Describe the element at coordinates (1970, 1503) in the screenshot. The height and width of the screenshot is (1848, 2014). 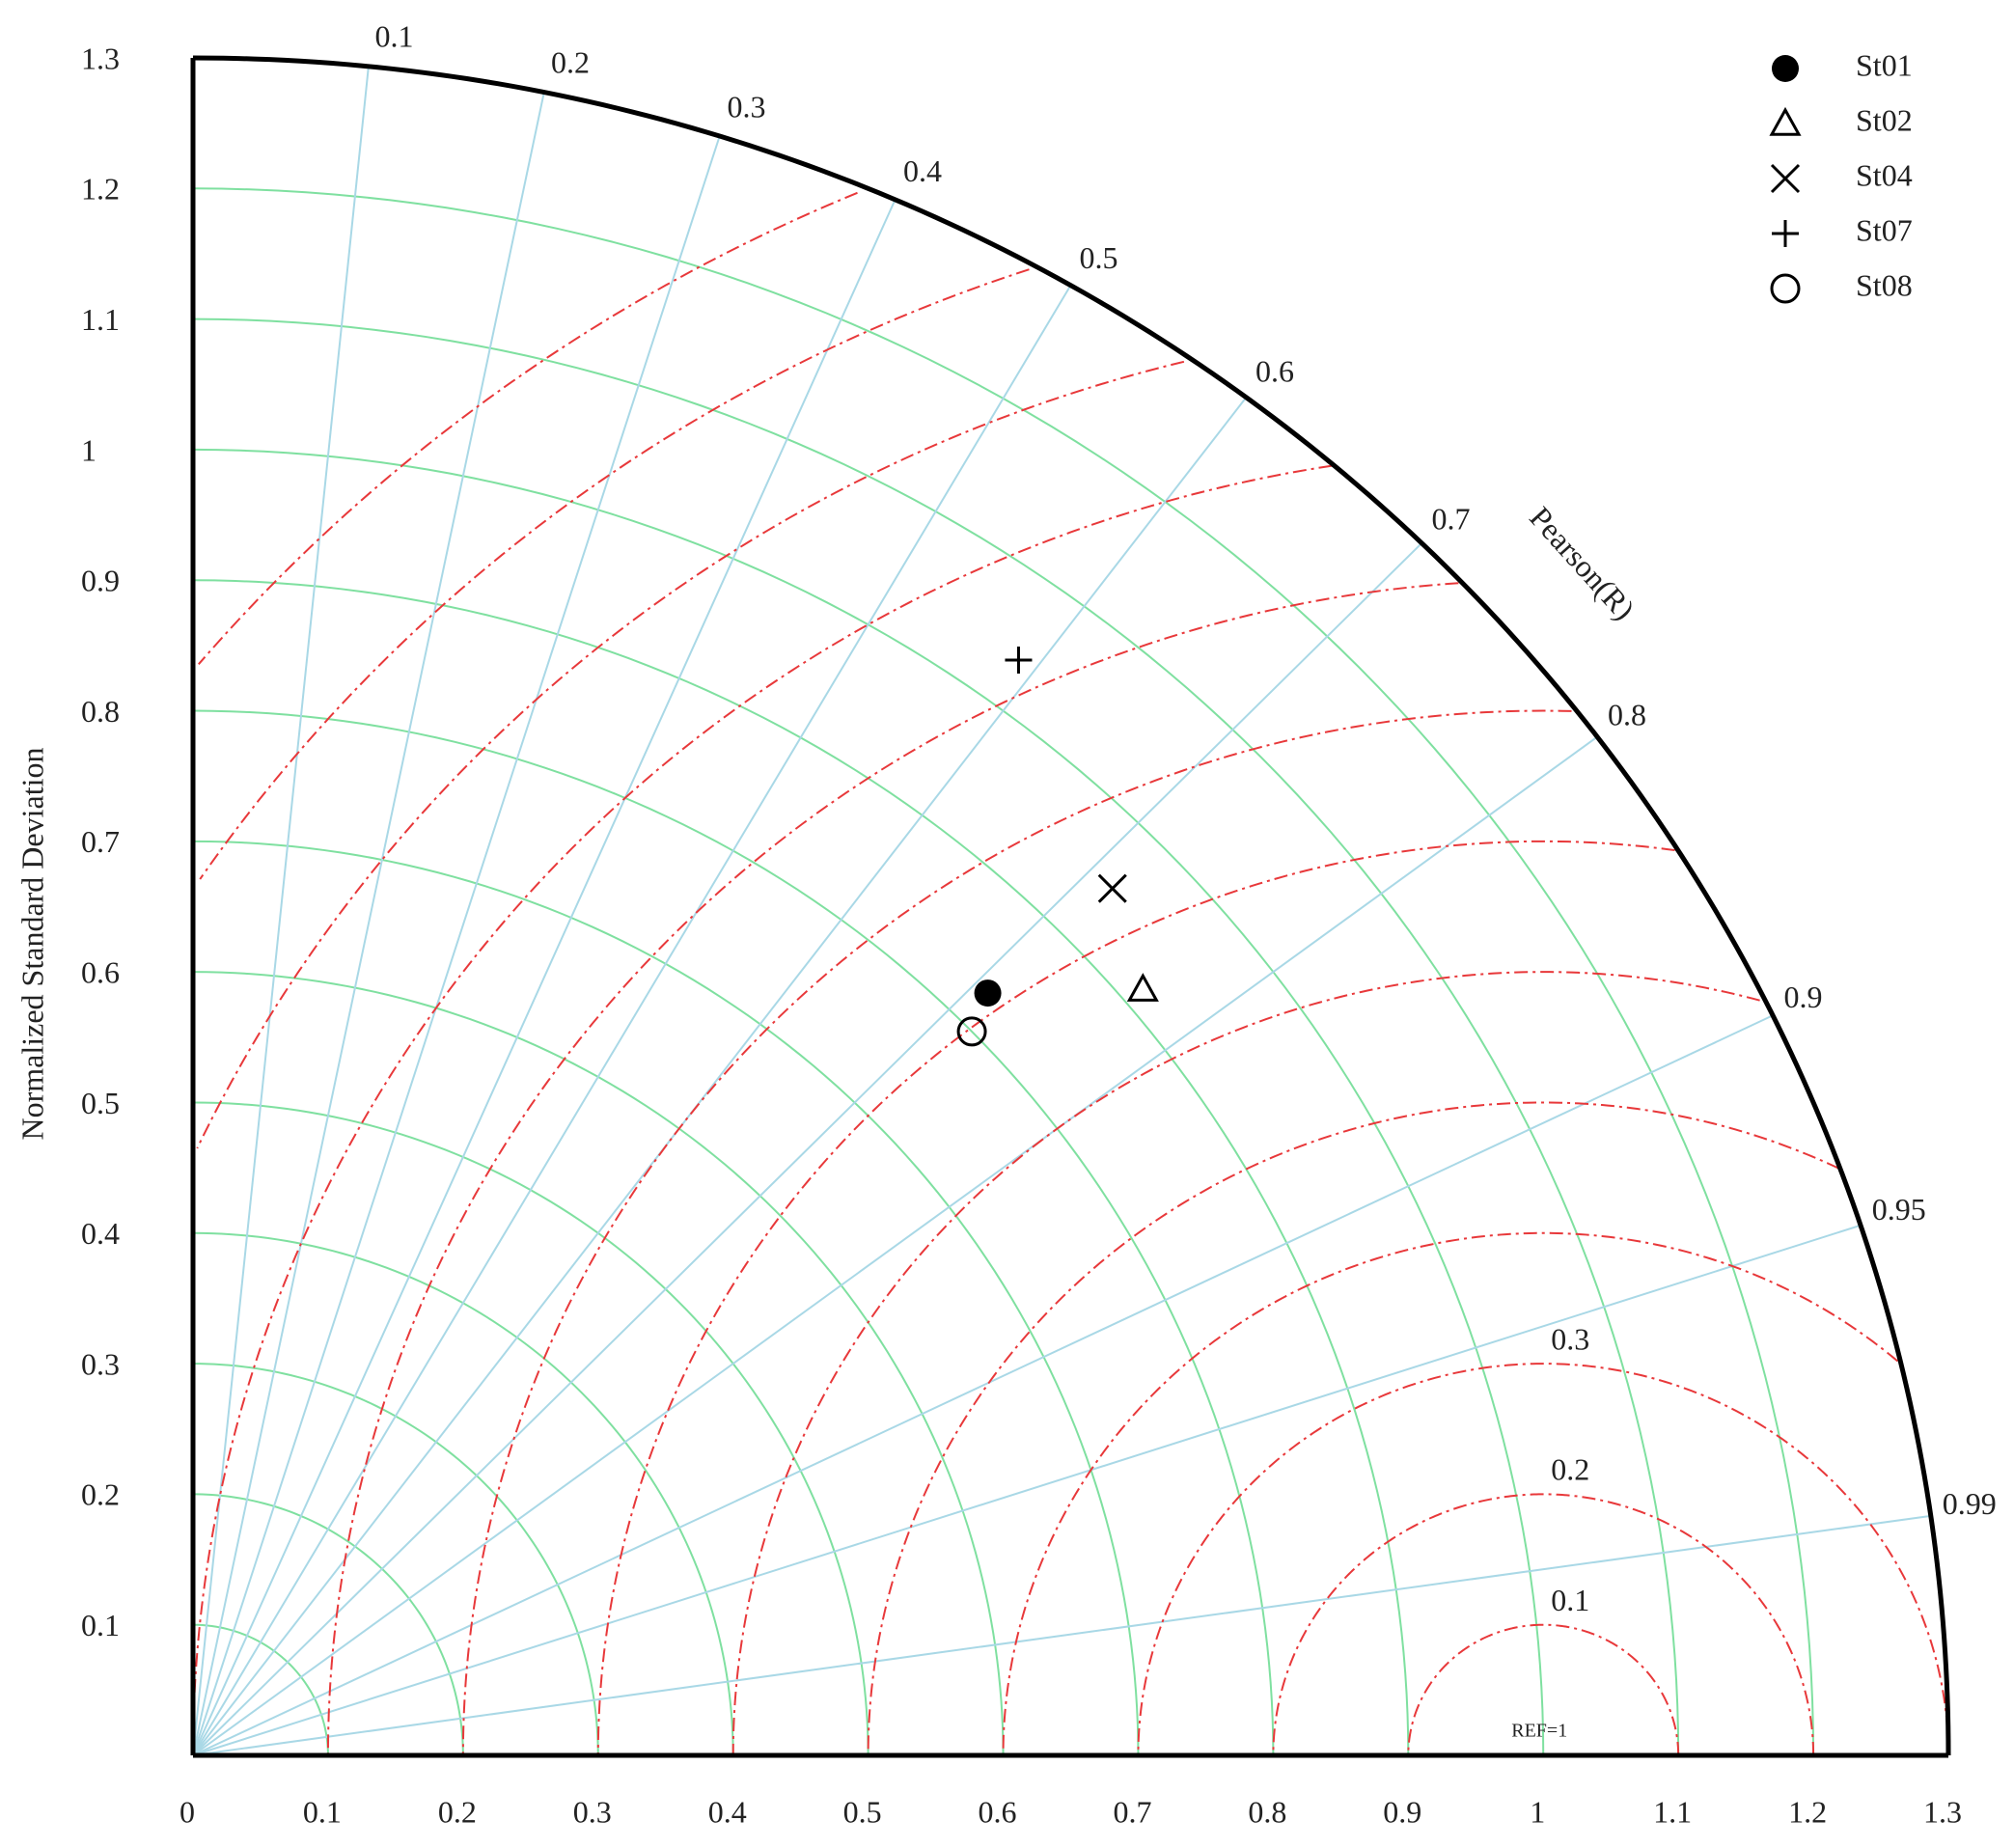
I see `correlation-tick-label: 0.99` at that location.